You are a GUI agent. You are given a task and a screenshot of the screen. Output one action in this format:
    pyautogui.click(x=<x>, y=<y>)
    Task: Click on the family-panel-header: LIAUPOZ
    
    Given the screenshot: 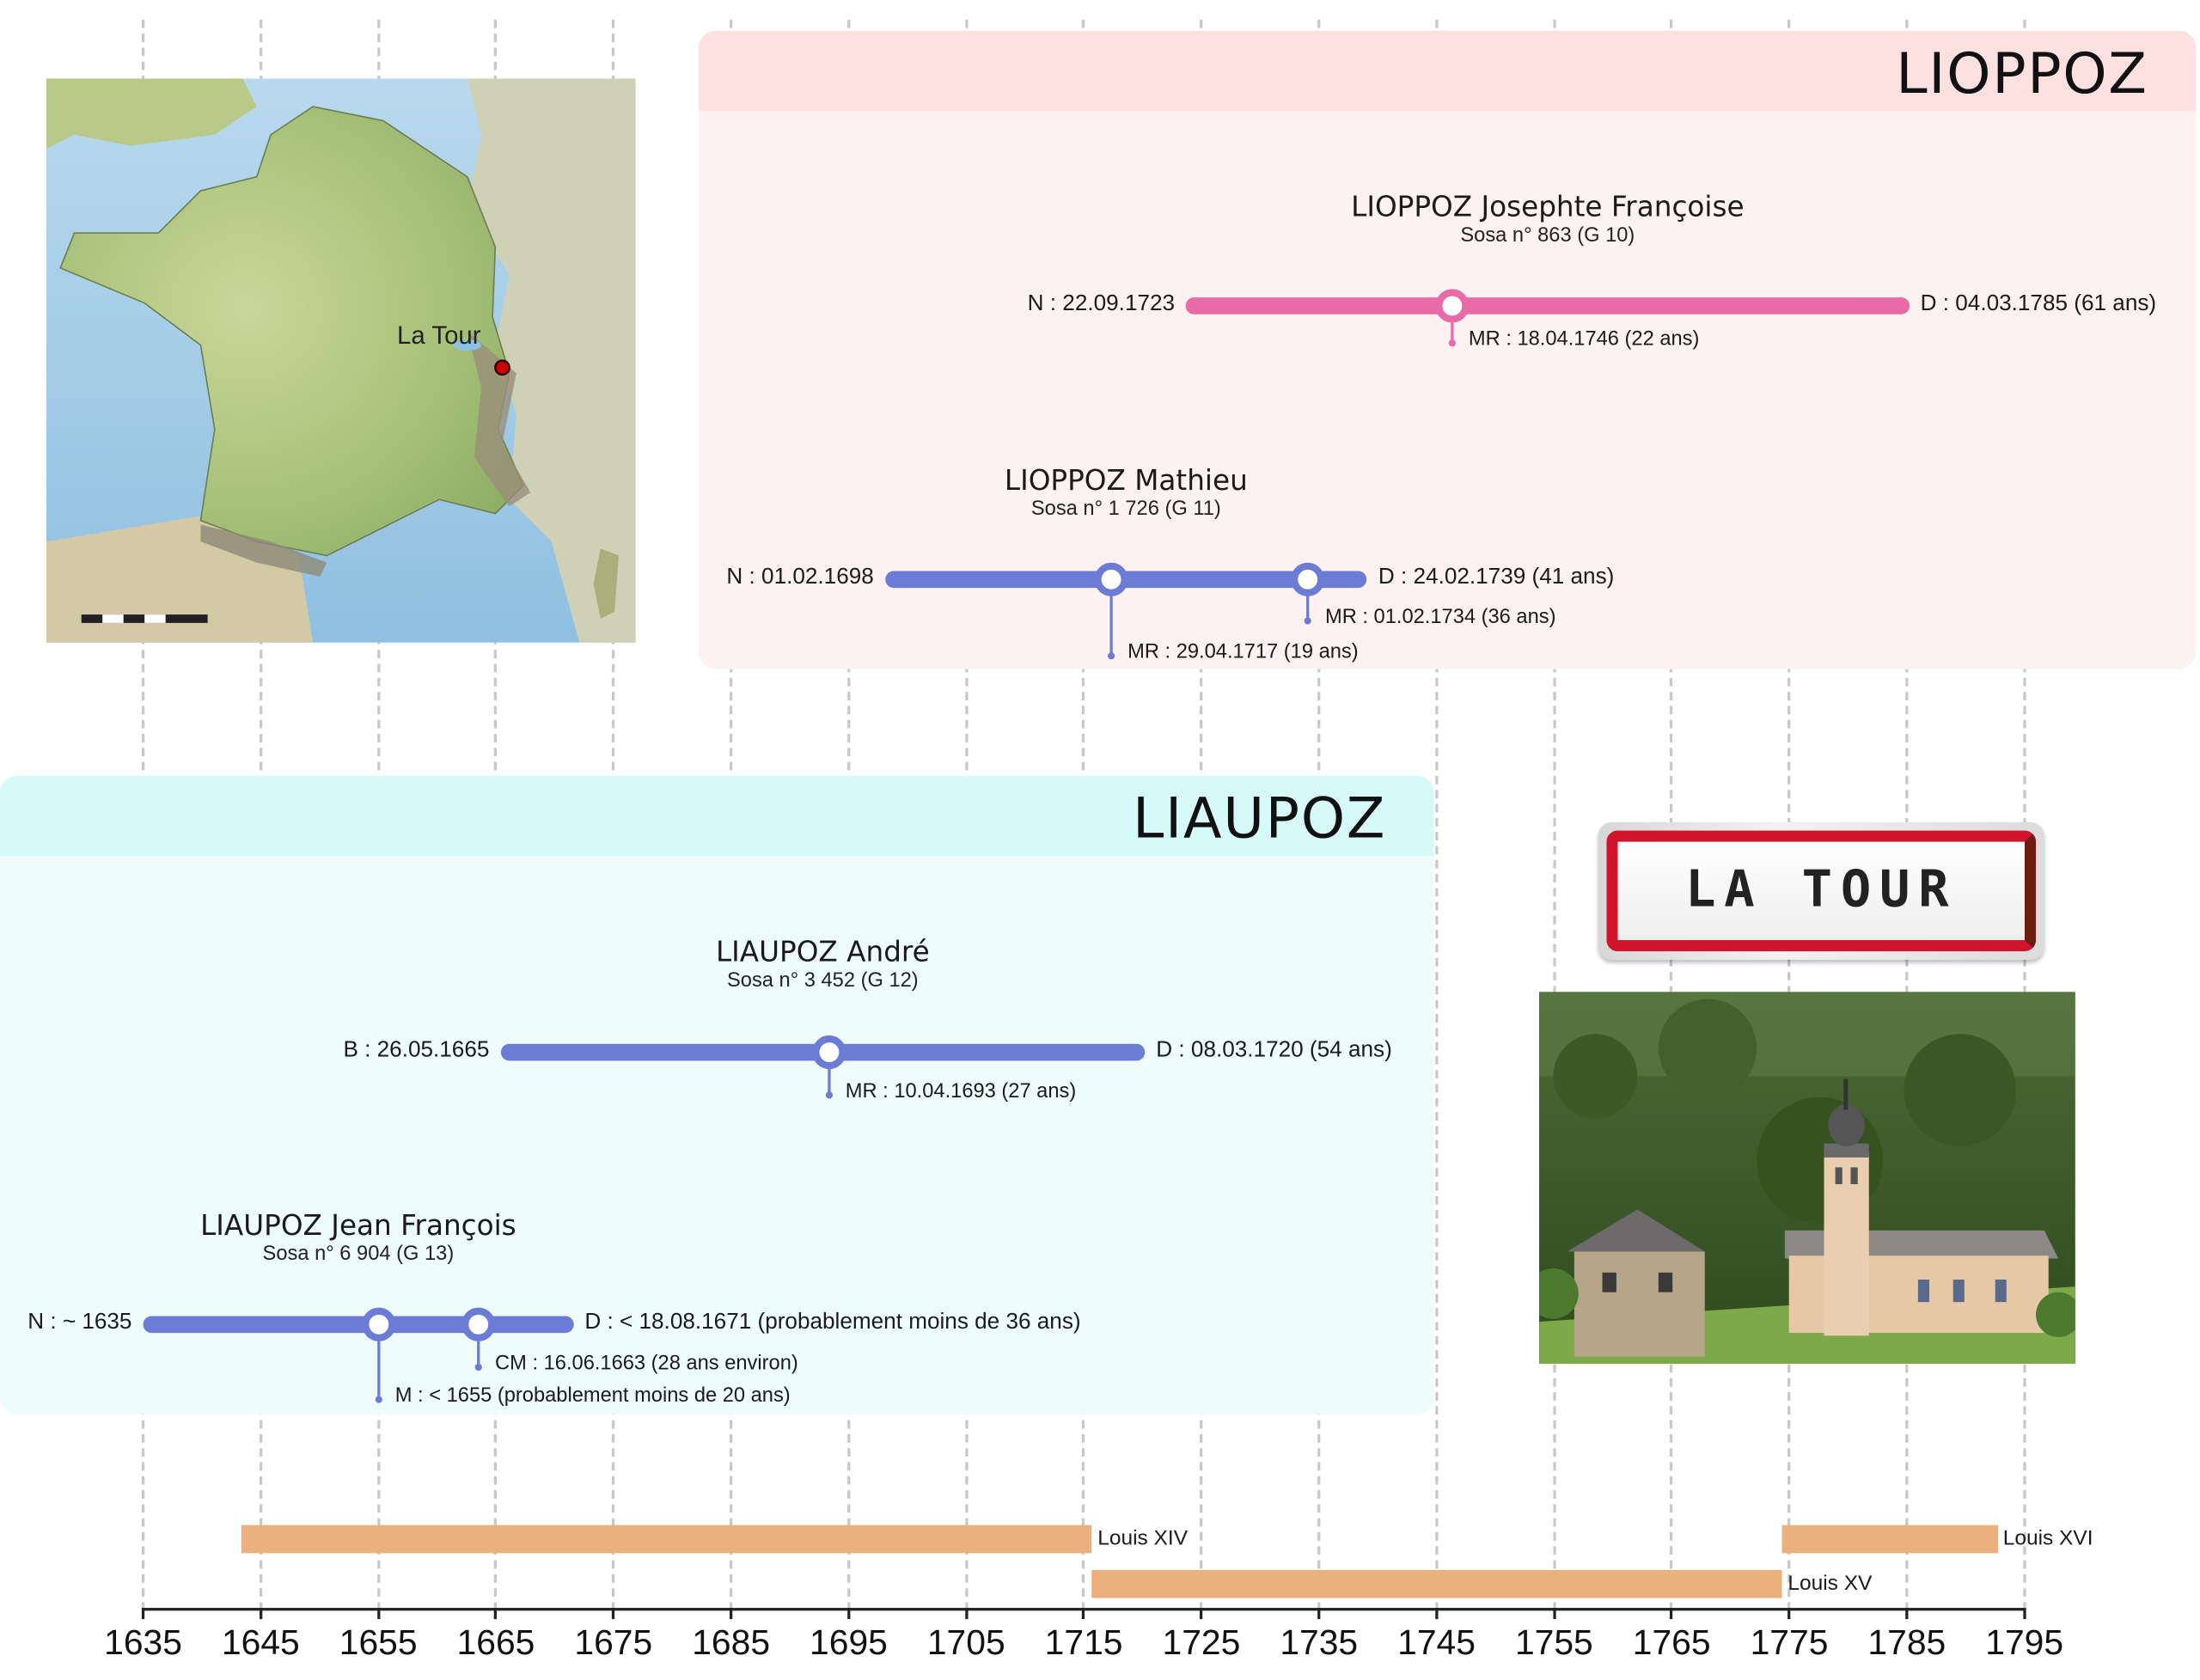 What is the action you would take?
    pyautogui.click(x=717, y=815)
    